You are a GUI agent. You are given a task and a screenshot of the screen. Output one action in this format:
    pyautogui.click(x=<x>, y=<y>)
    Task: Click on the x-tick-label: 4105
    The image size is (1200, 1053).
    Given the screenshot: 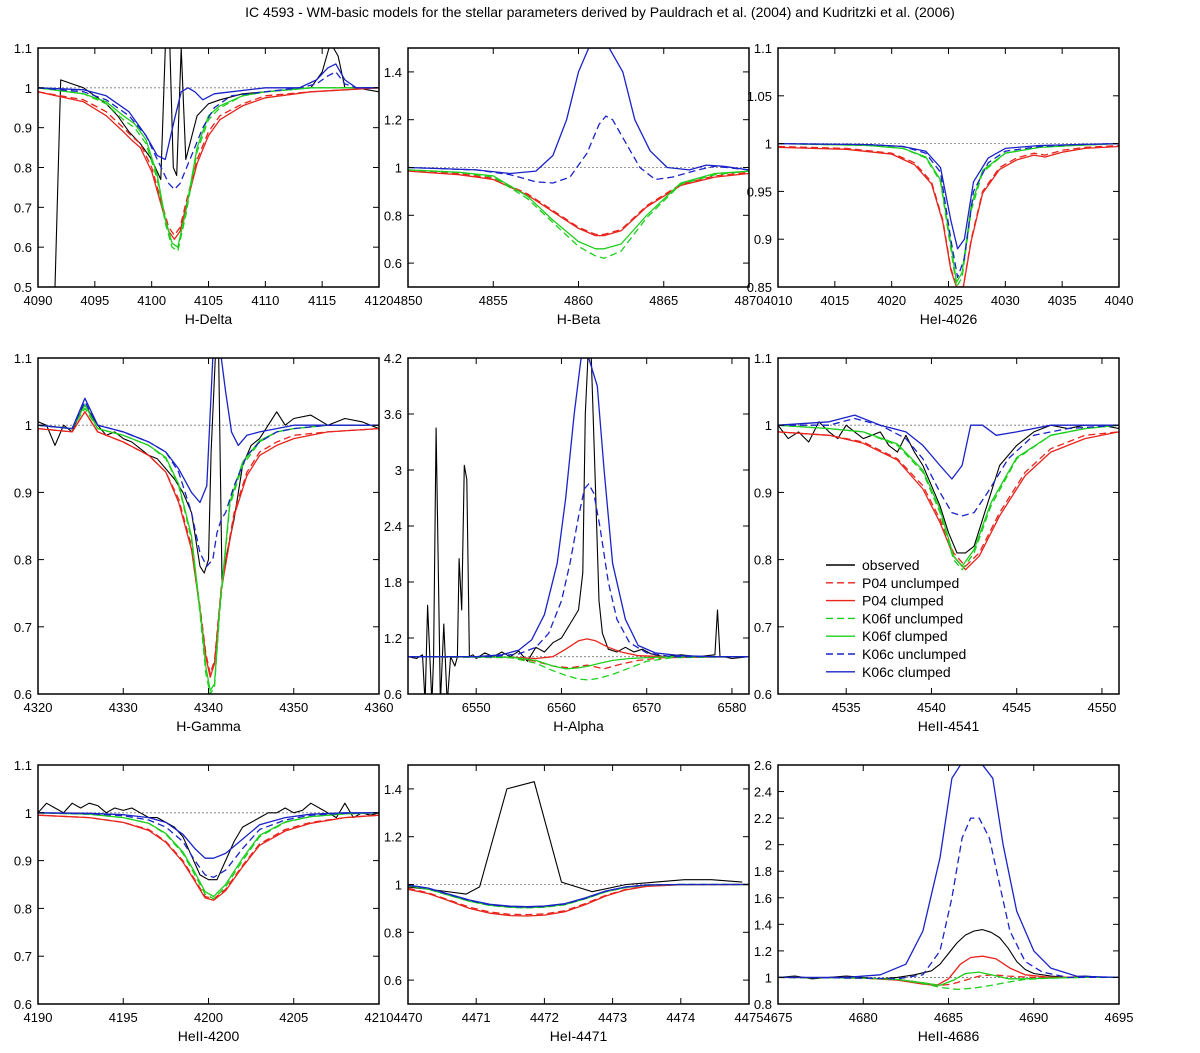 What is the action you would take?
    pyautogui.click(x=208, y=300)
    